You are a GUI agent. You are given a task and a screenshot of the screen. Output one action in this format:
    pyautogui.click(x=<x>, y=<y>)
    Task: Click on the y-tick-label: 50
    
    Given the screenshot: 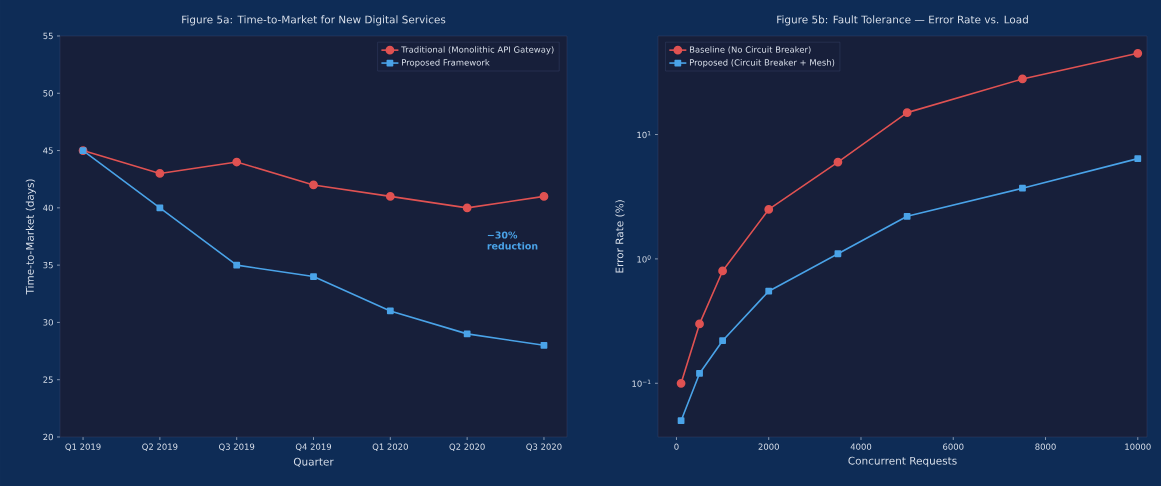 What is the action you would take?
    pyautogui.click(x=48, y=93)
    